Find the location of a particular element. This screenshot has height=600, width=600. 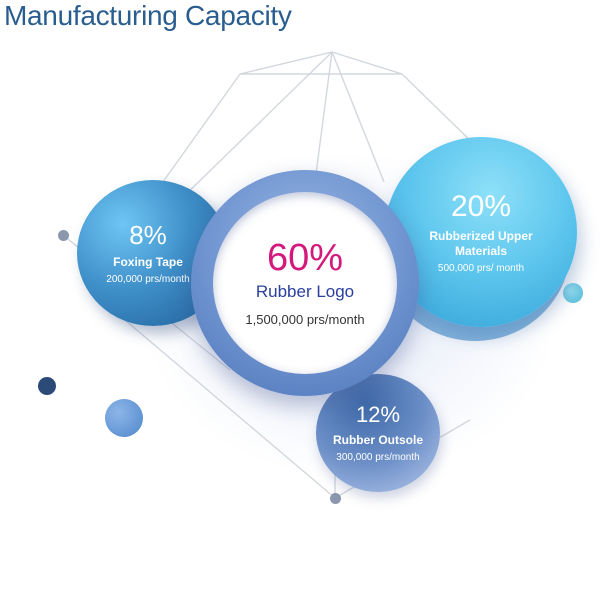

rubber-logo-percent: 60% is located at coordinates (305, 257).